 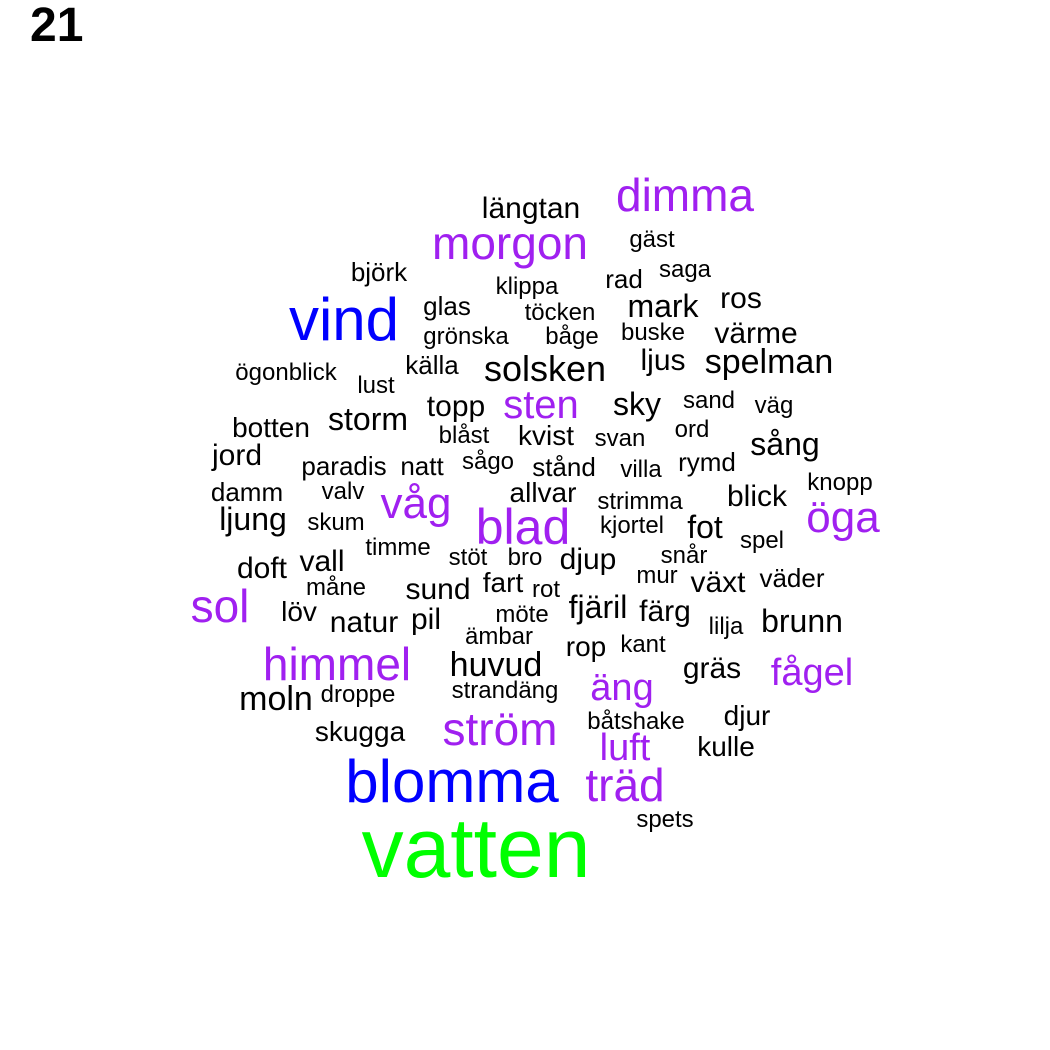 I want to click on cloud-word: lust, so click(x=376, y=385).